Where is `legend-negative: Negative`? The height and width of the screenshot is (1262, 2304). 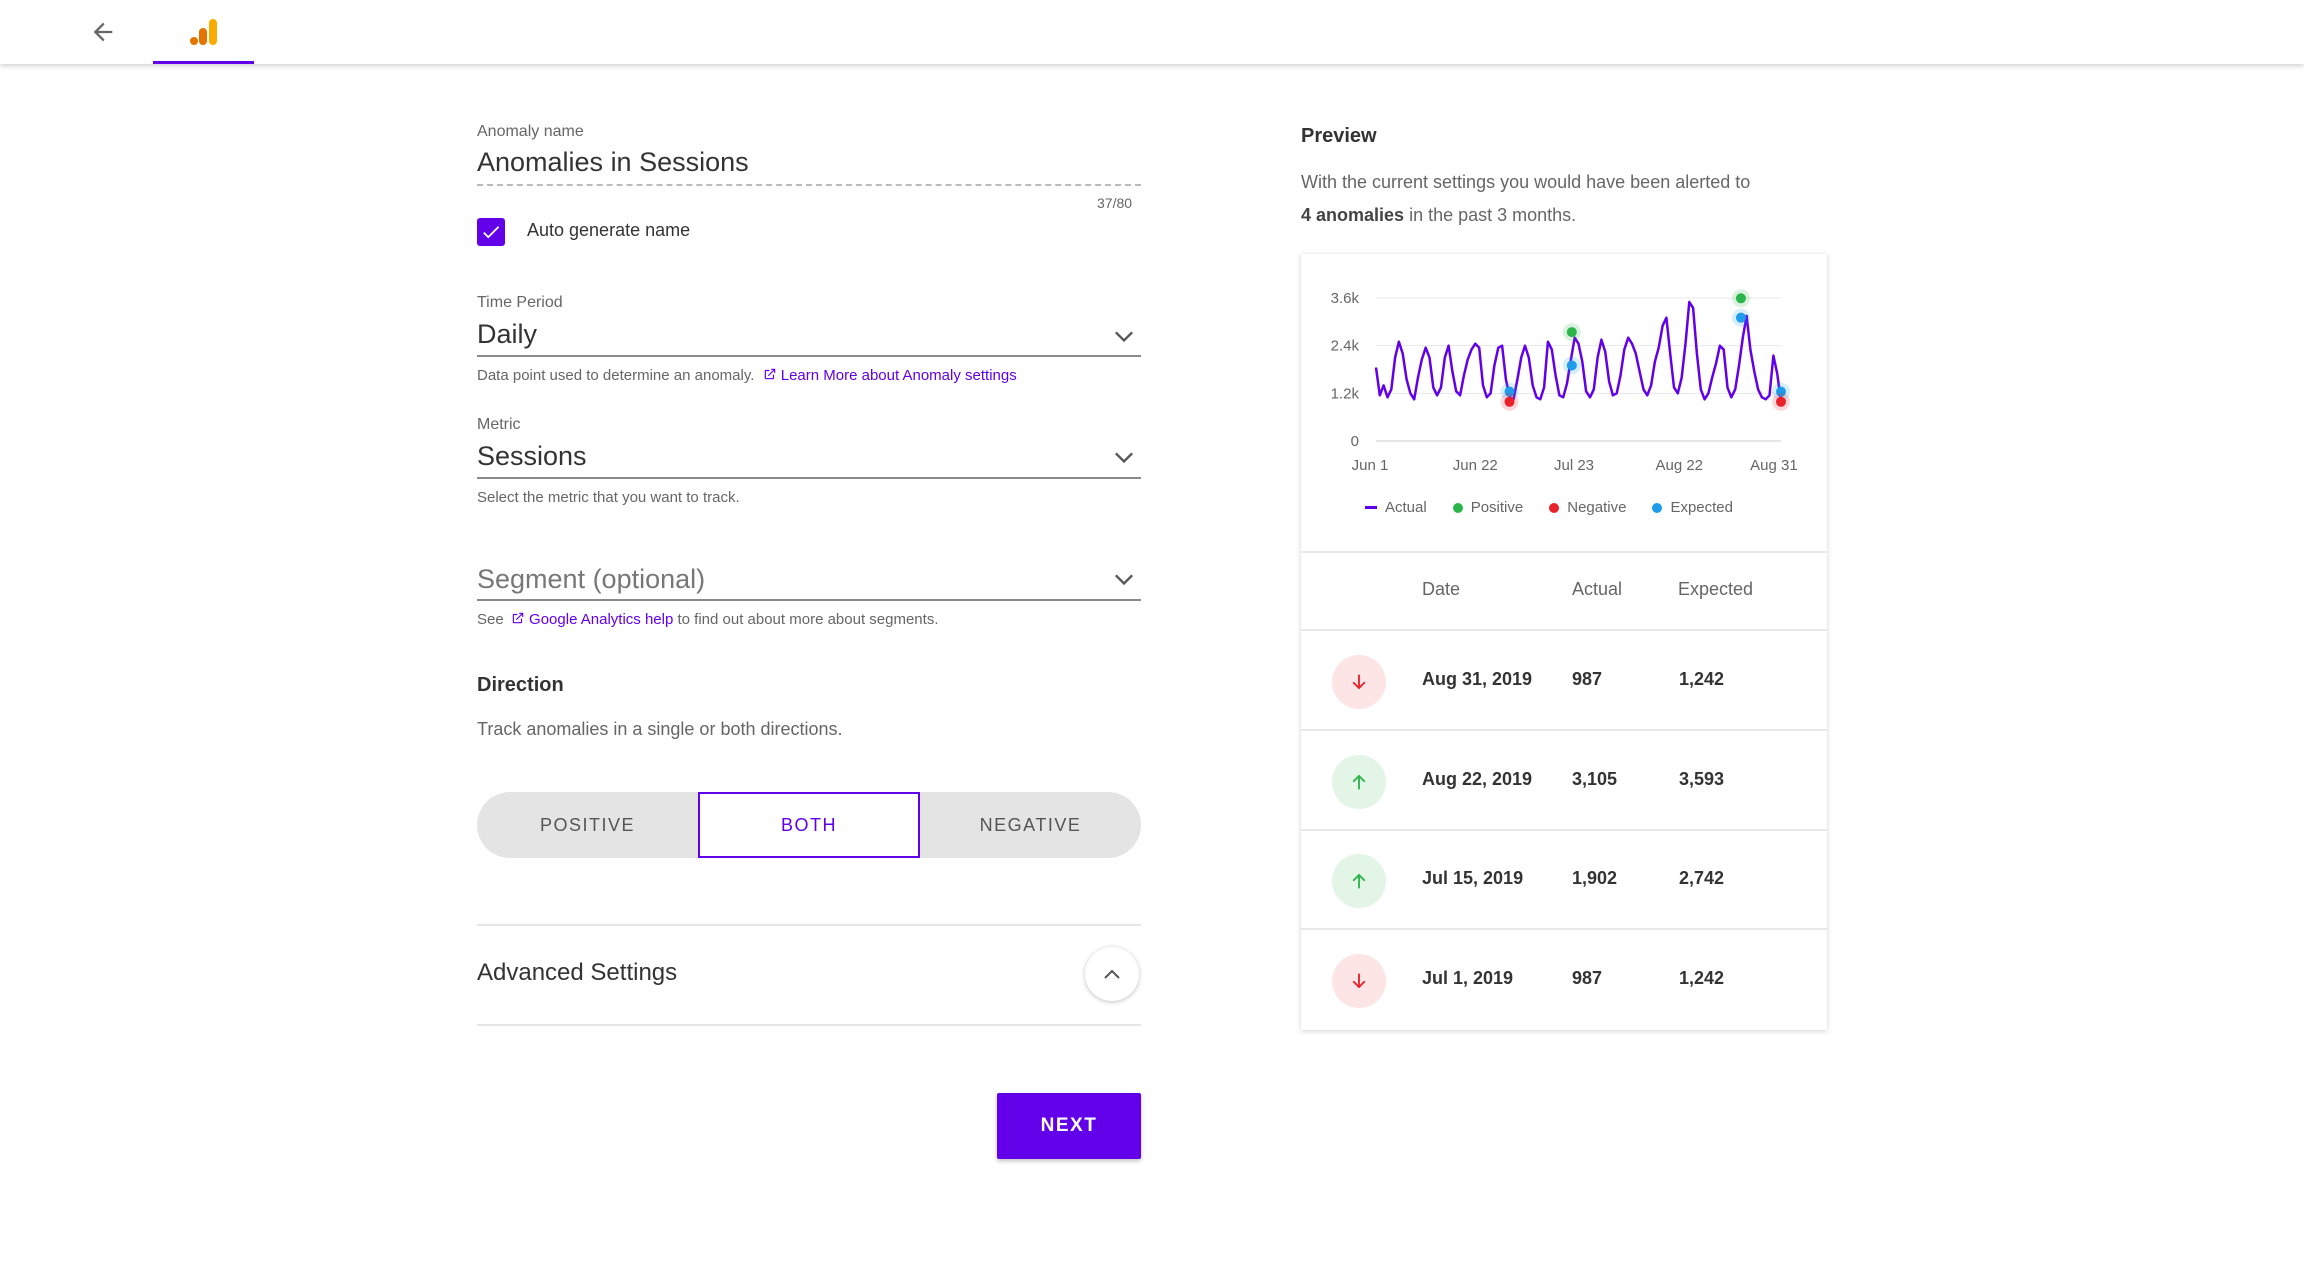
legend-negative: Negative is located at coordinates (1587, 507).